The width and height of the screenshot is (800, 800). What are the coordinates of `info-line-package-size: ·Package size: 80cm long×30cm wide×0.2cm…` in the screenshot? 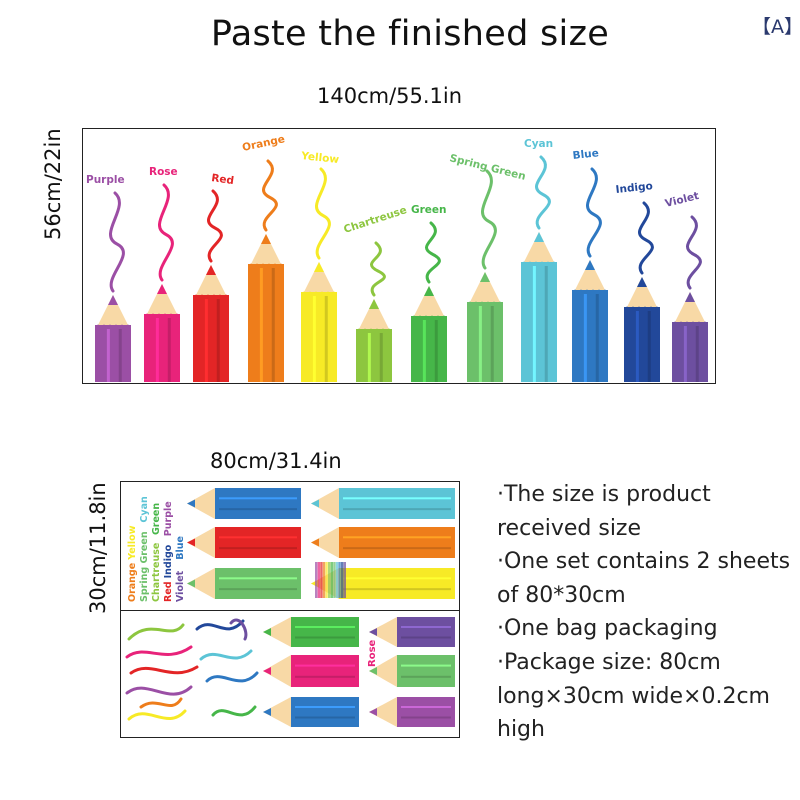 It's located at (633, 696).